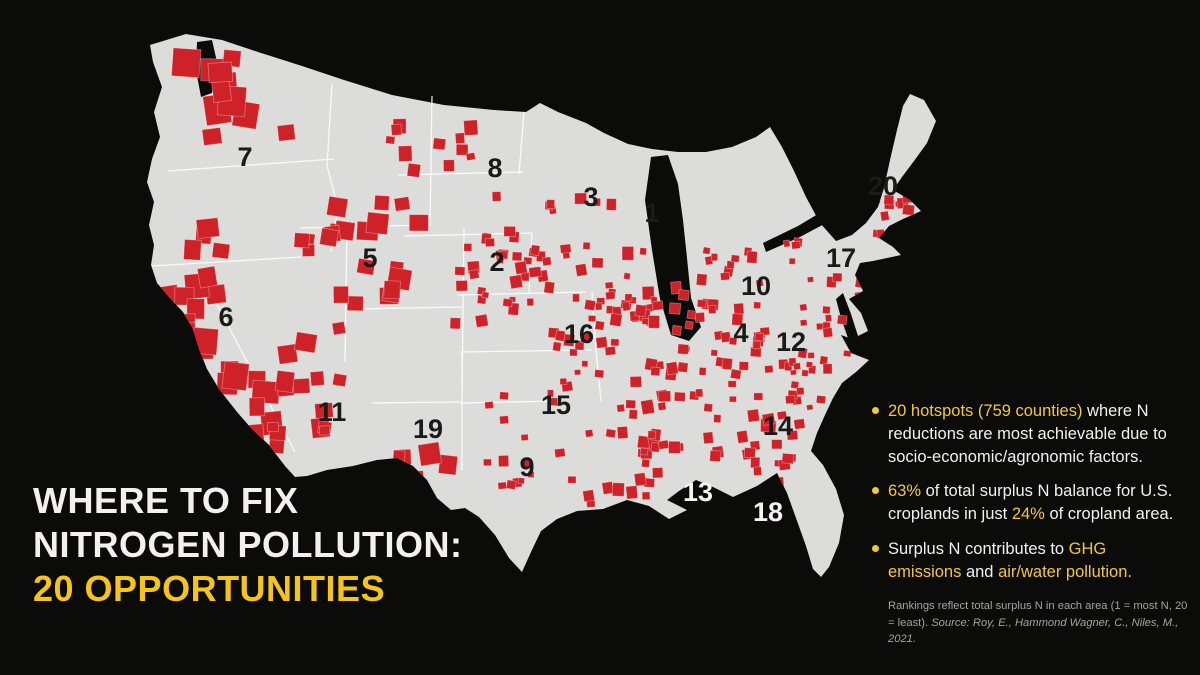  I want to click on hotspot-label-15: 15, so click(556, 405).